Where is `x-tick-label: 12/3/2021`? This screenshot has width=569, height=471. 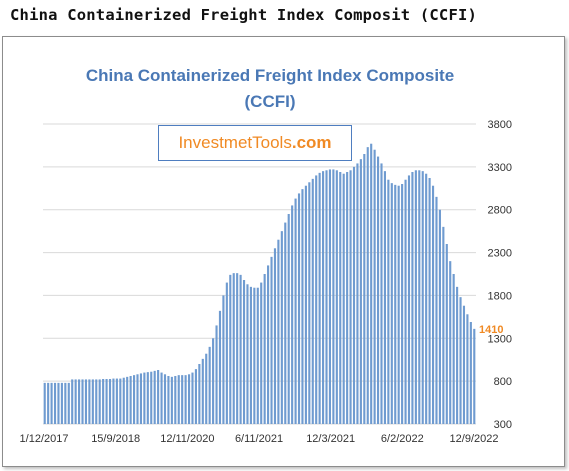 x-tick-label: 12/3/2021 is located at coordinates (330, 439).